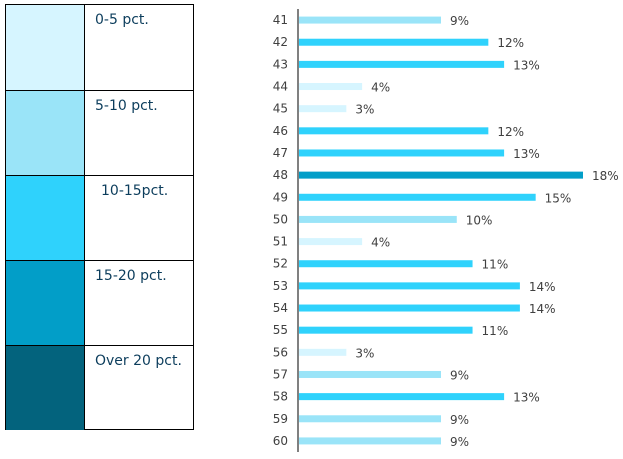  What do you see at coordinates (280, 397) in the screenshot?
I see `y-tick-label: 58` at bounding box center [280, 397].